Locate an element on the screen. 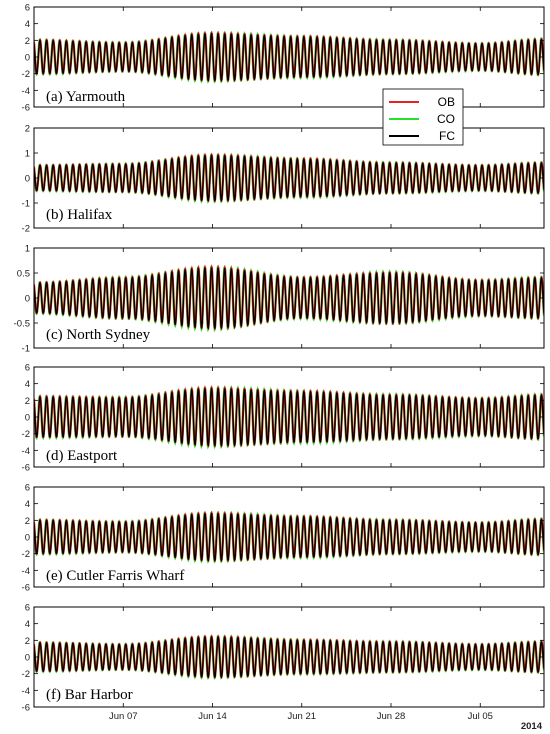 The height and width of the screenshot is (734, 550). panel-2: -1 -0.5 0 0.5 1 (c) North Sydney is located at coordinates (279, 299).